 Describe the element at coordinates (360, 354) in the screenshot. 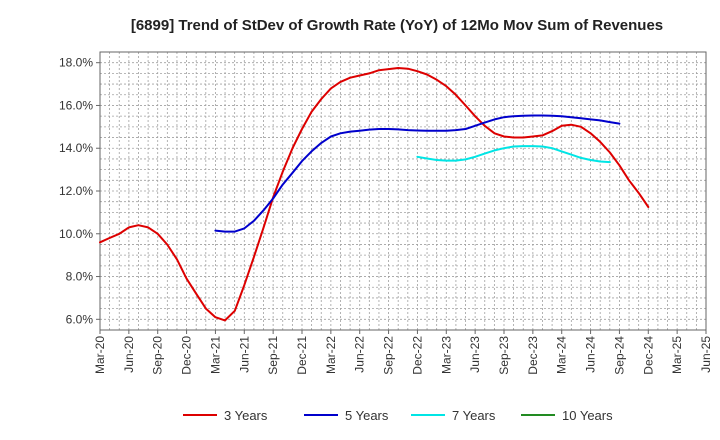

I see `x-tick-label: Jun-22` at that location.